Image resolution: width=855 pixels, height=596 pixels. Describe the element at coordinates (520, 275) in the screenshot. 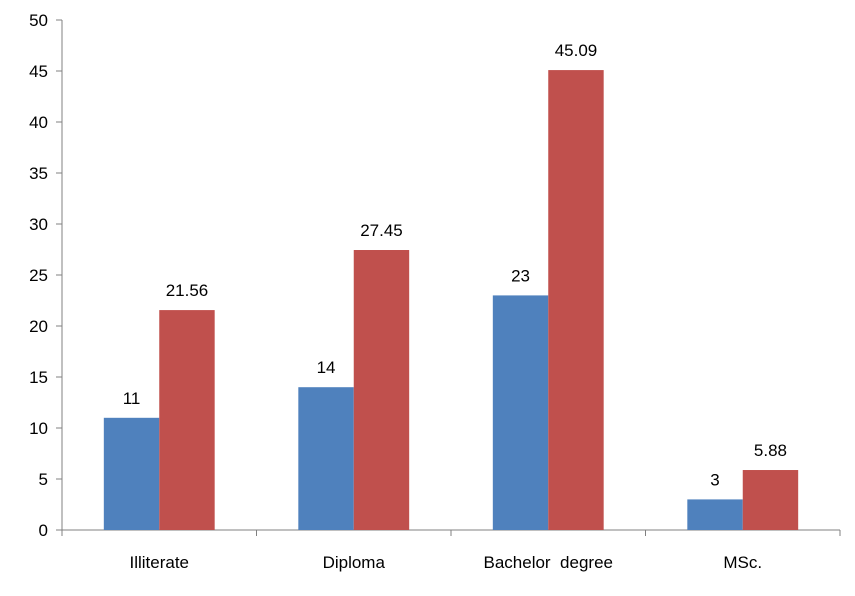

I see `data-label-series-1-3: 23` at that location.